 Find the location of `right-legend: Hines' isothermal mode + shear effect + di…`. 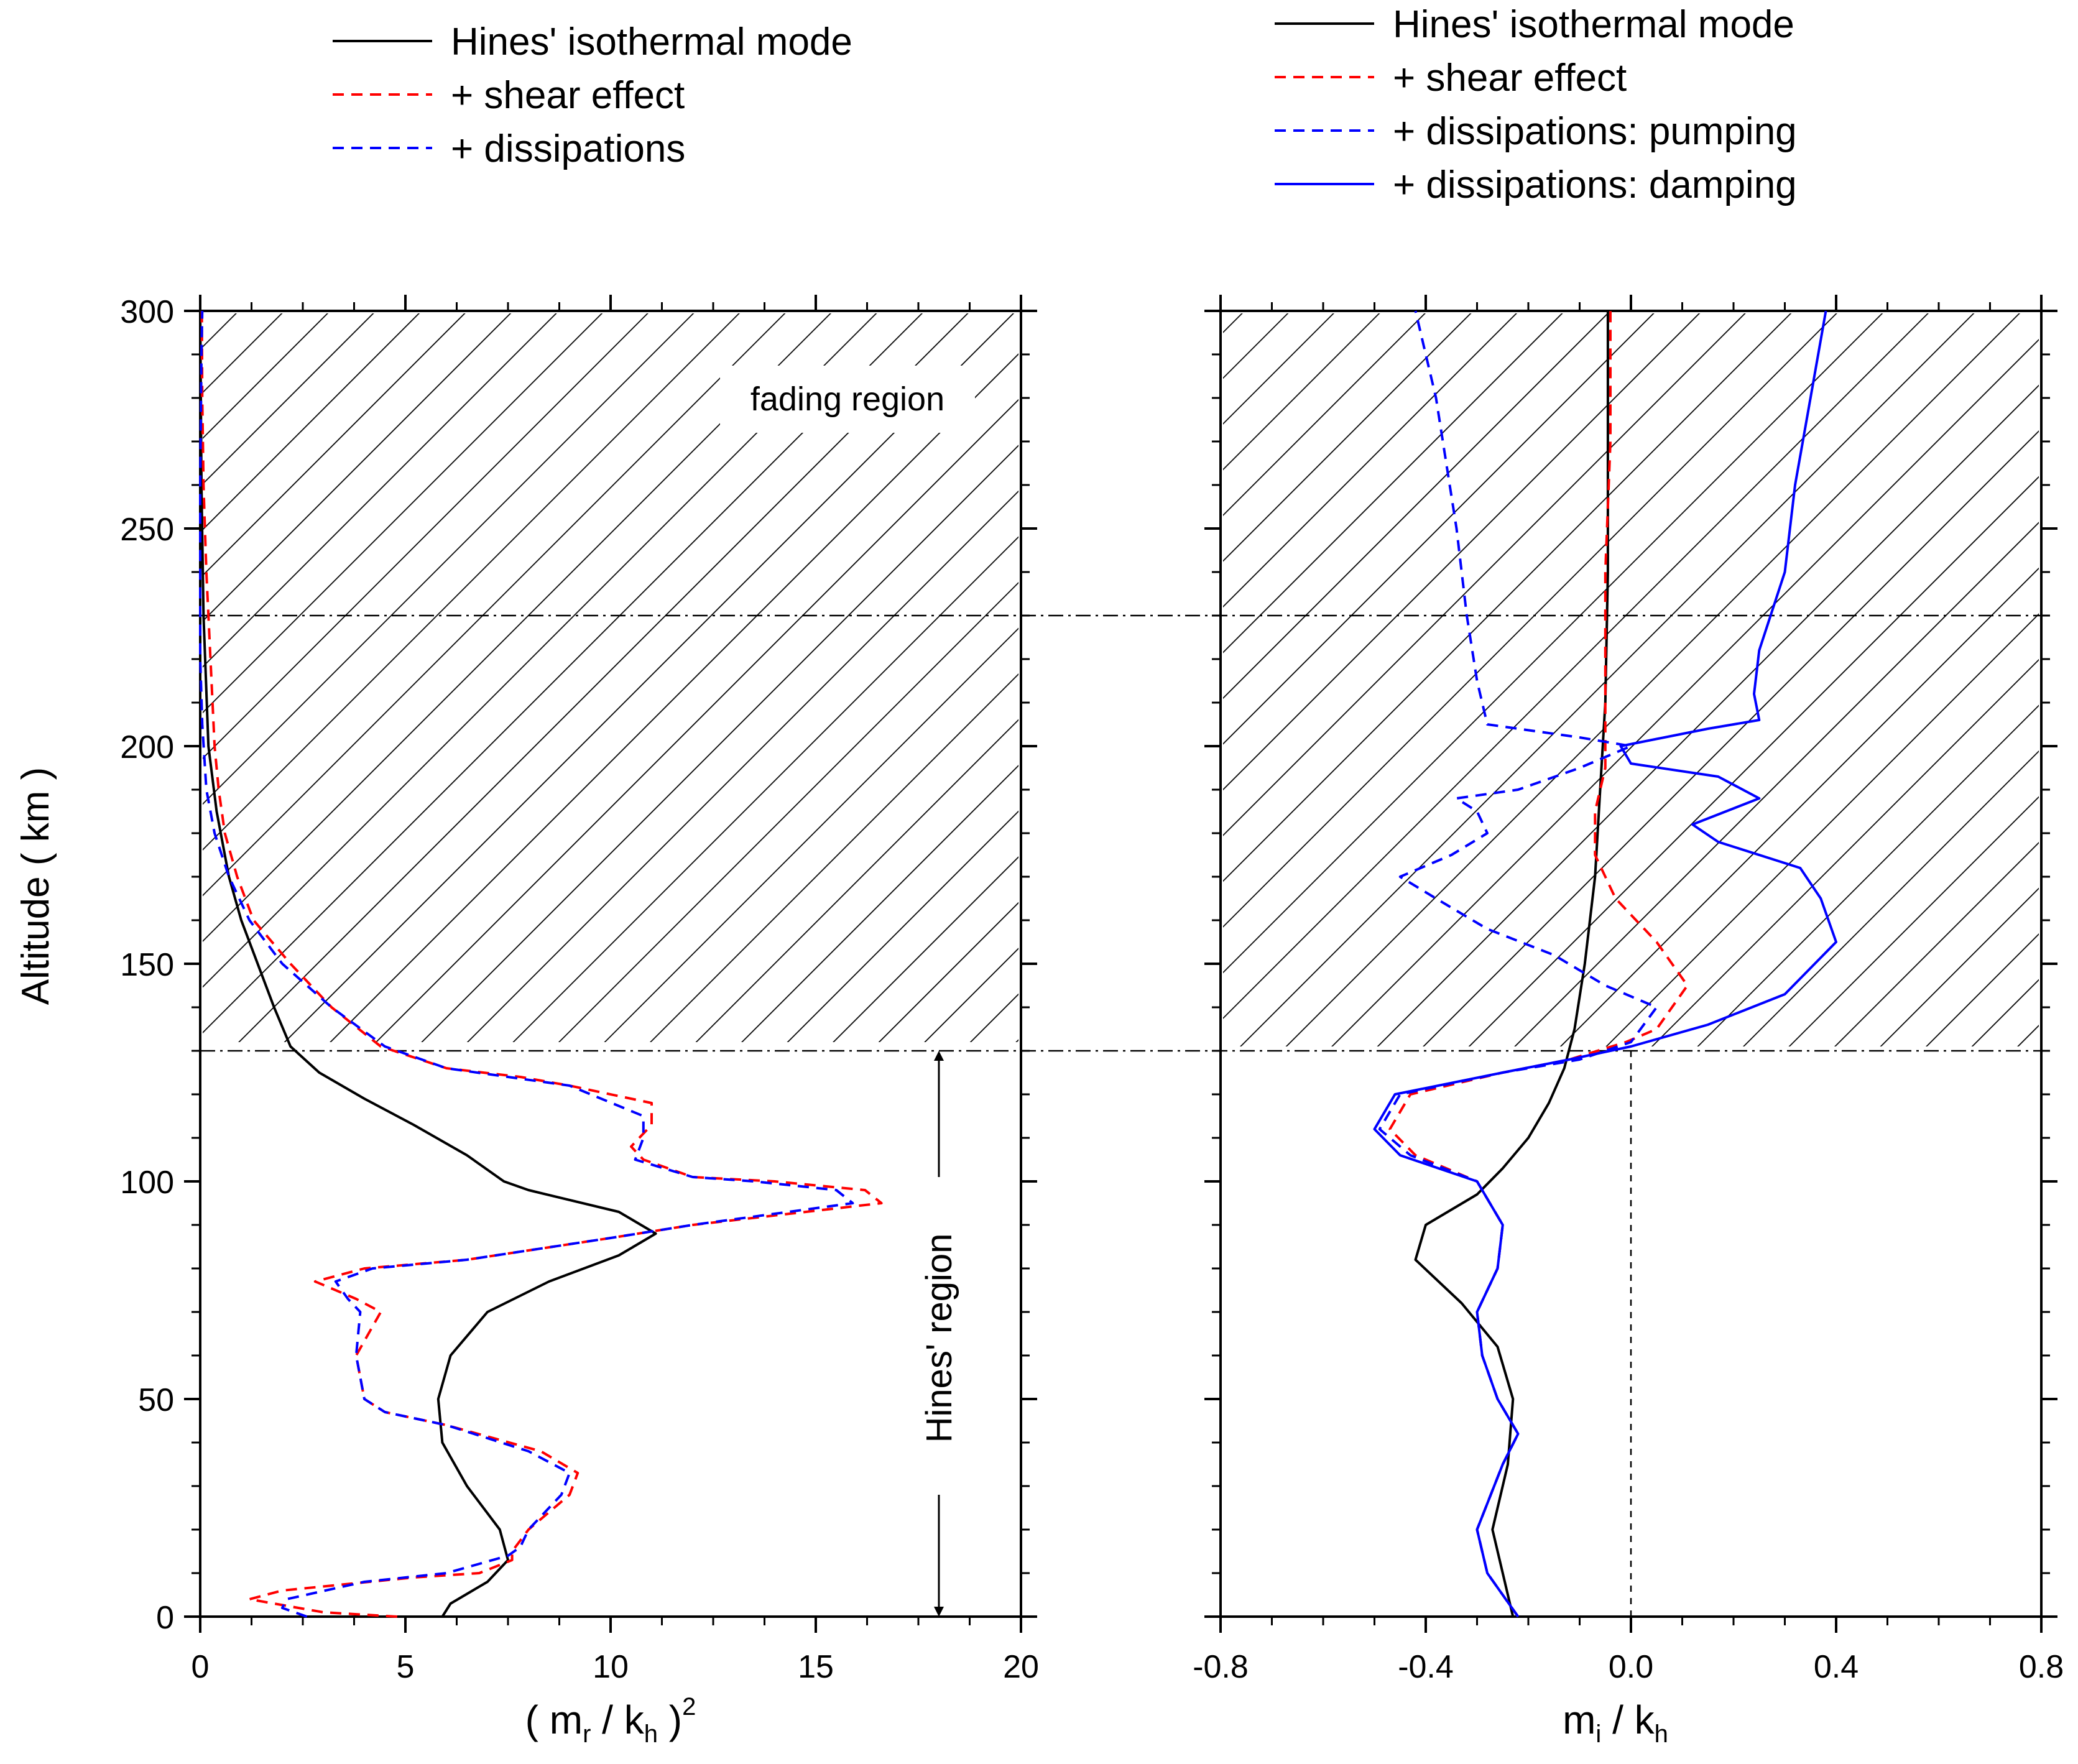

right-legend: Hines' isothermal mode + shear effect + di… is located at coordinates (1536, 105).